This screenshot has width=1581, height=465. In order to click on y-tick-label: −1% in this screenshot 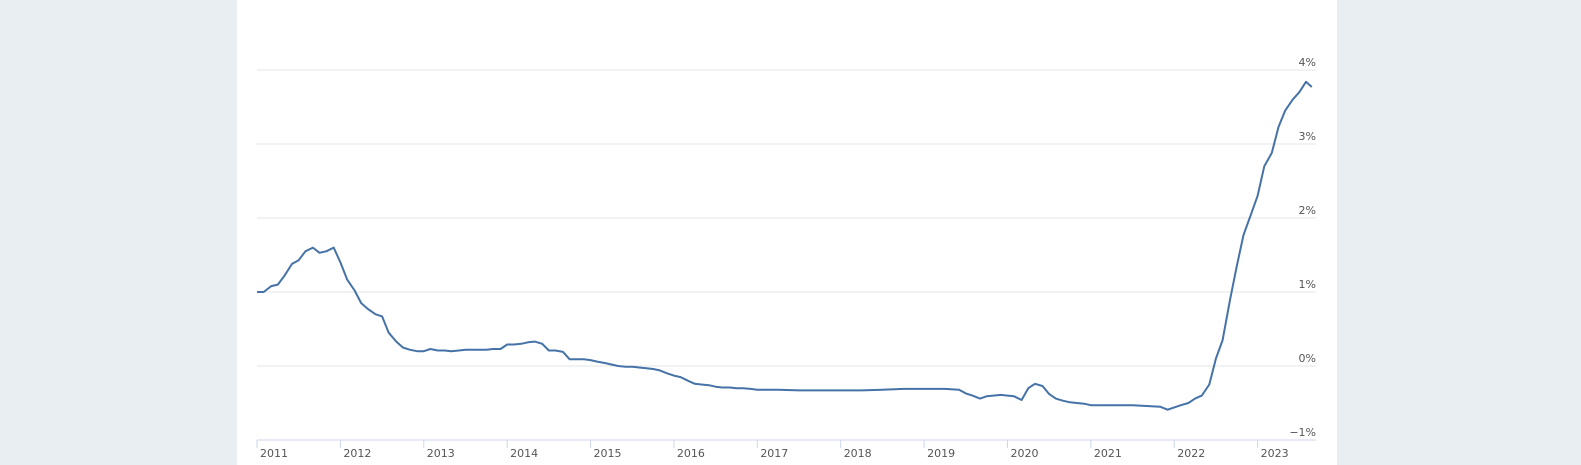, I will do `click(1302, 432)`.